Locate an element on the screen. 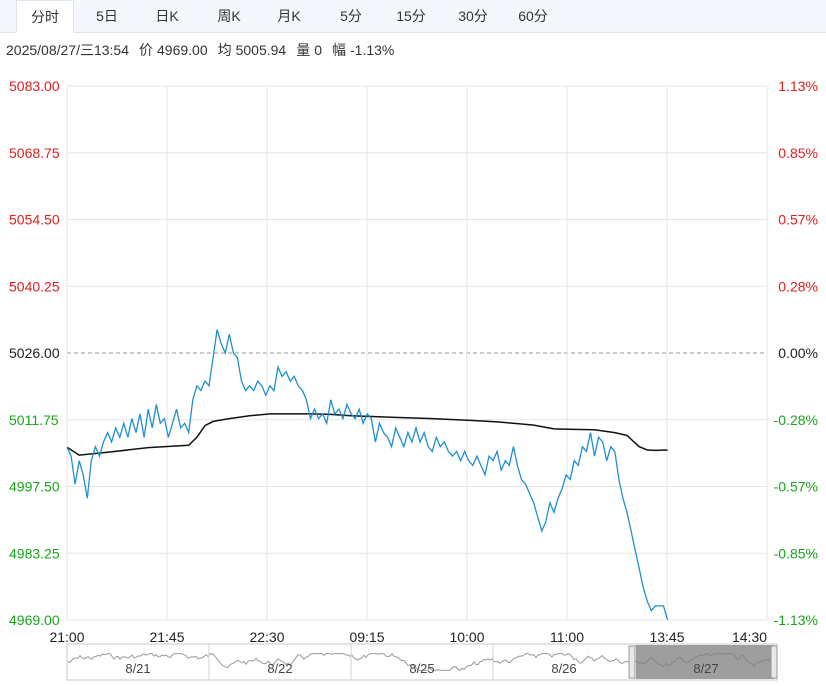  tab-monthly-k: 月K is located at coordinates (289, 16).